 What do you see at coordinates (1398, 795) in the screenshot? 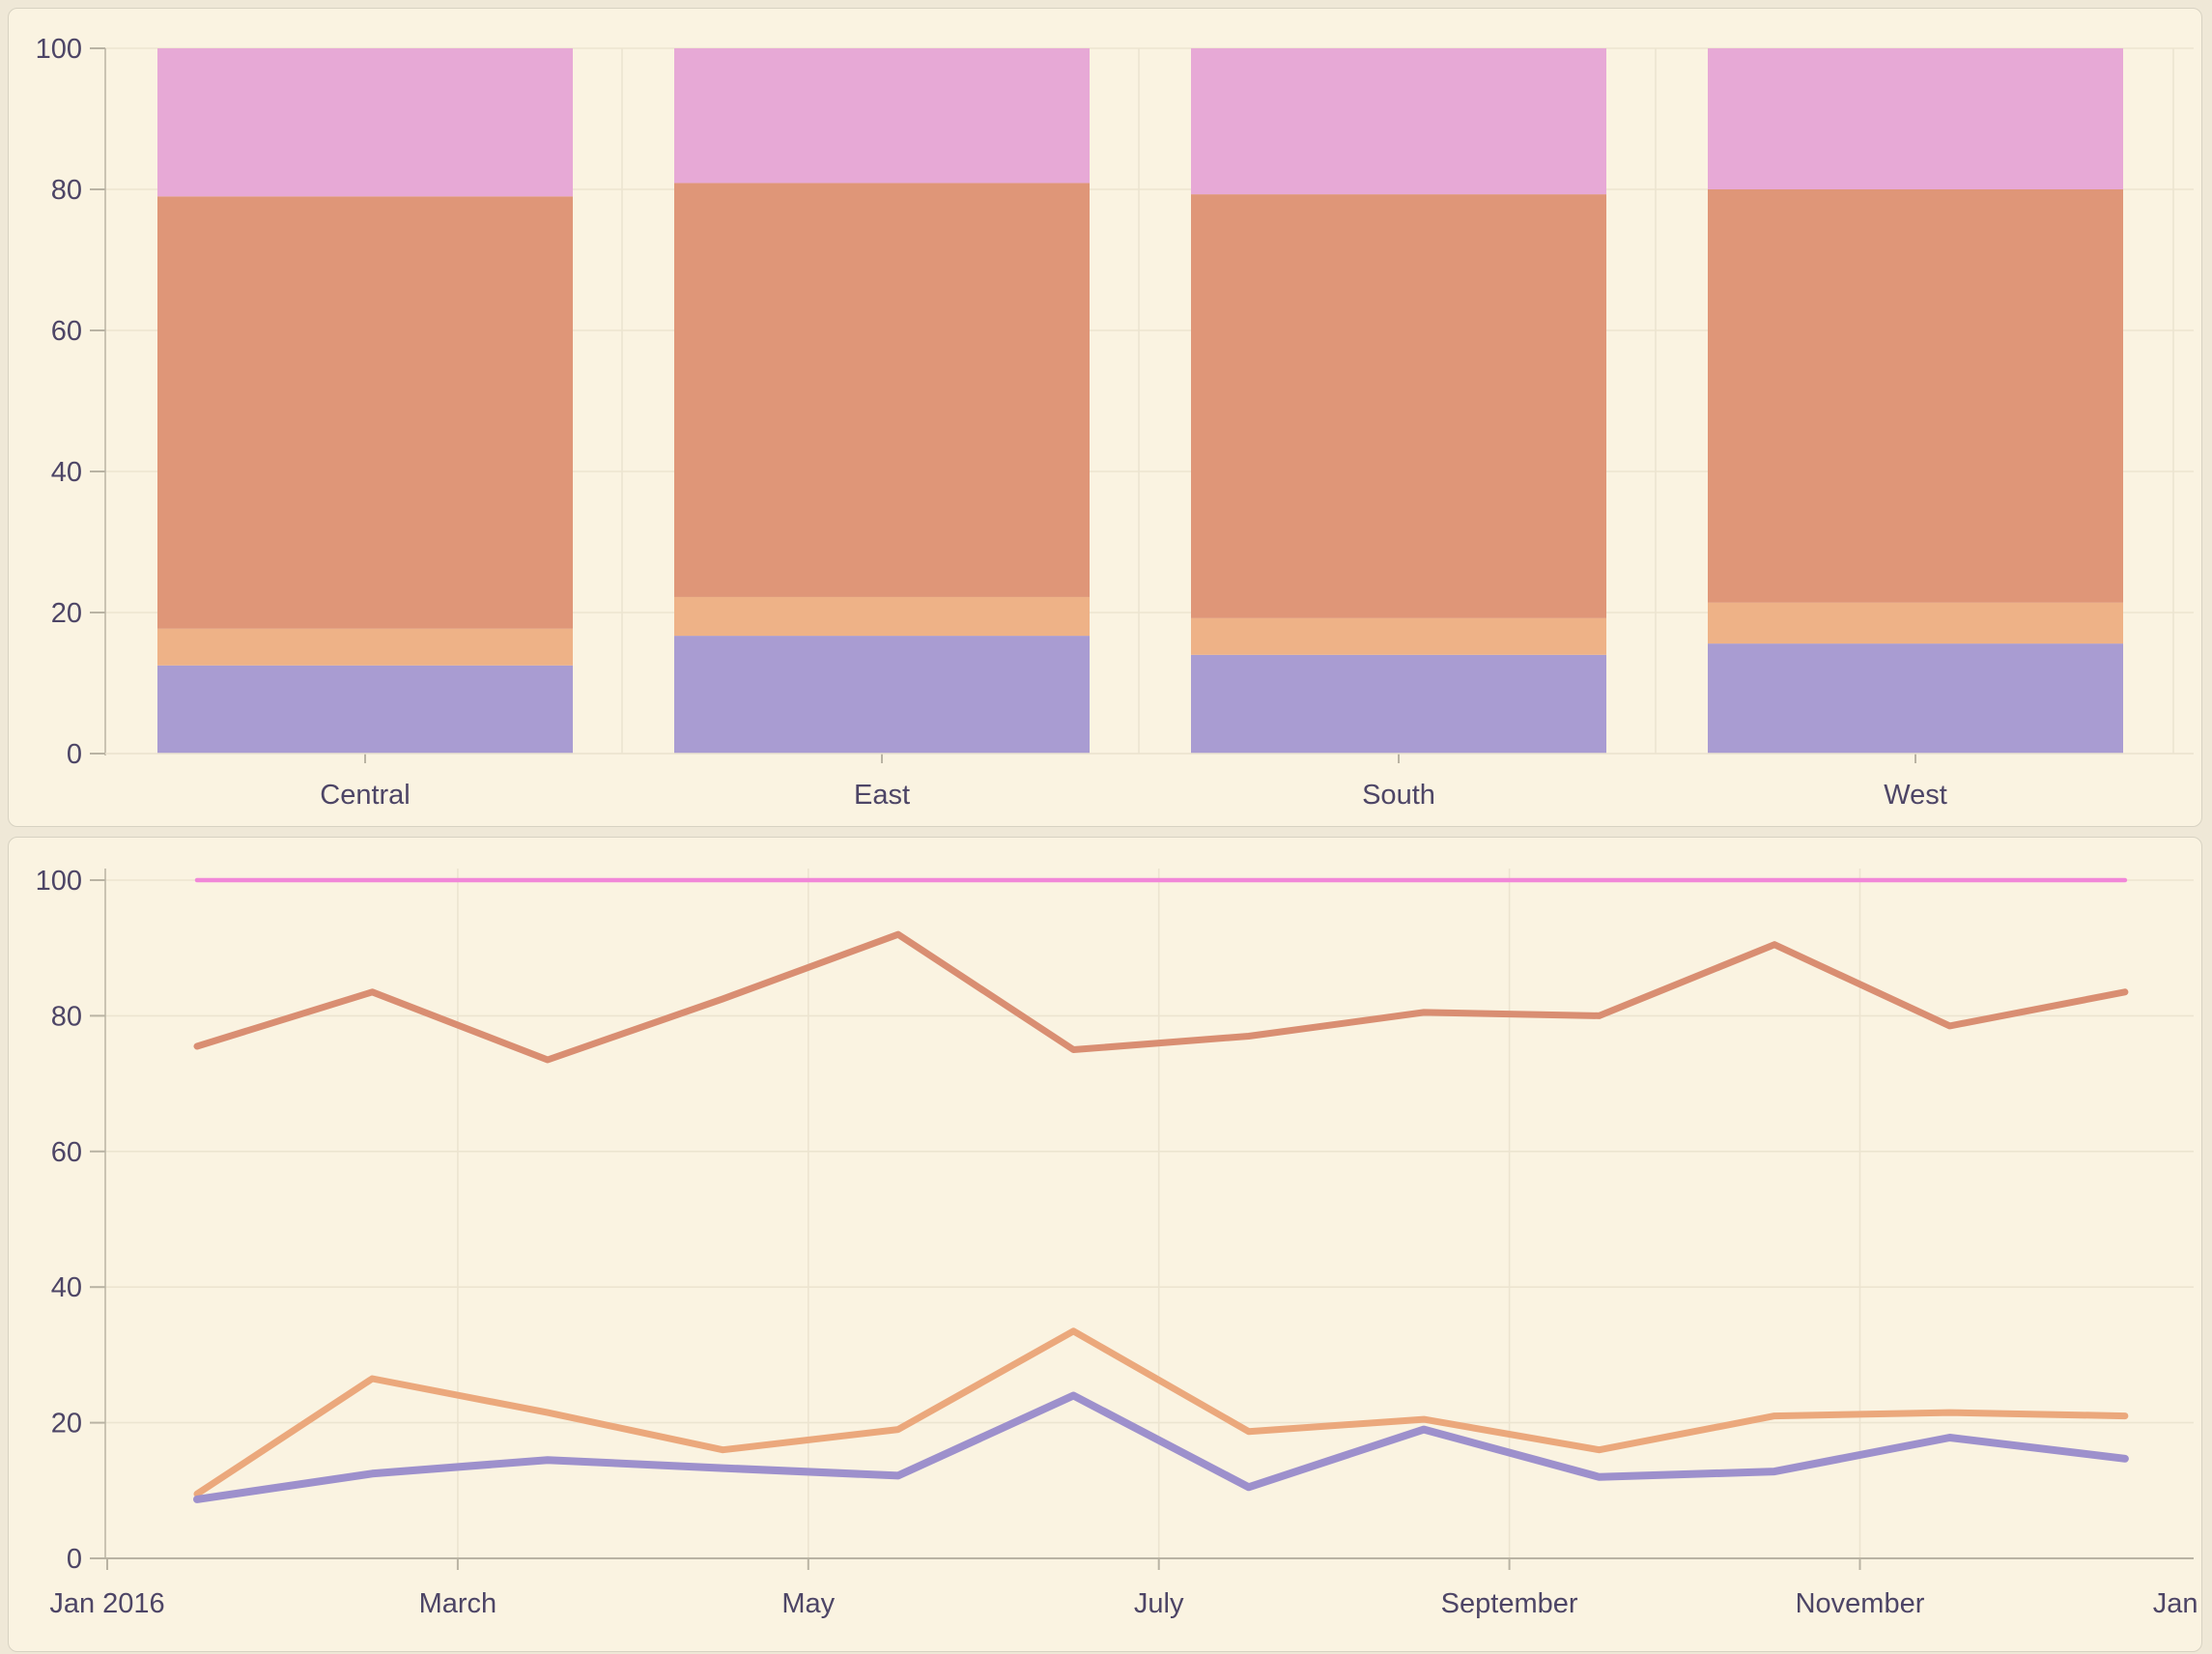
I see `x-category-label: South` at bounding box center [1398, 795].